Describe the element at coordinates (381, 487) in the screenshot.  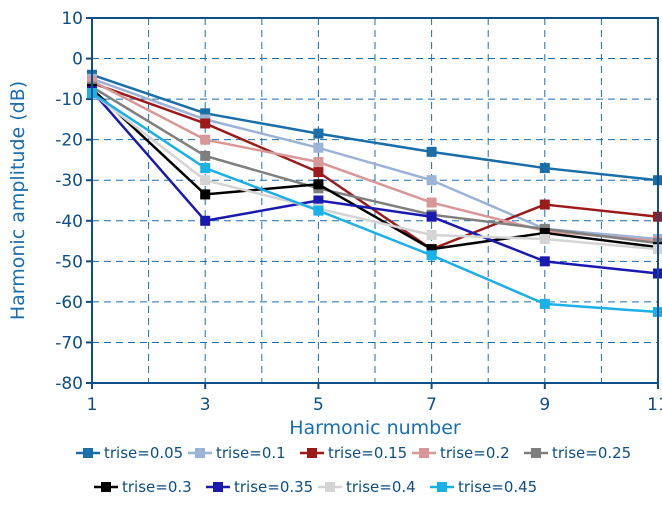
I see `legend-label: trise=0.4` at that location.